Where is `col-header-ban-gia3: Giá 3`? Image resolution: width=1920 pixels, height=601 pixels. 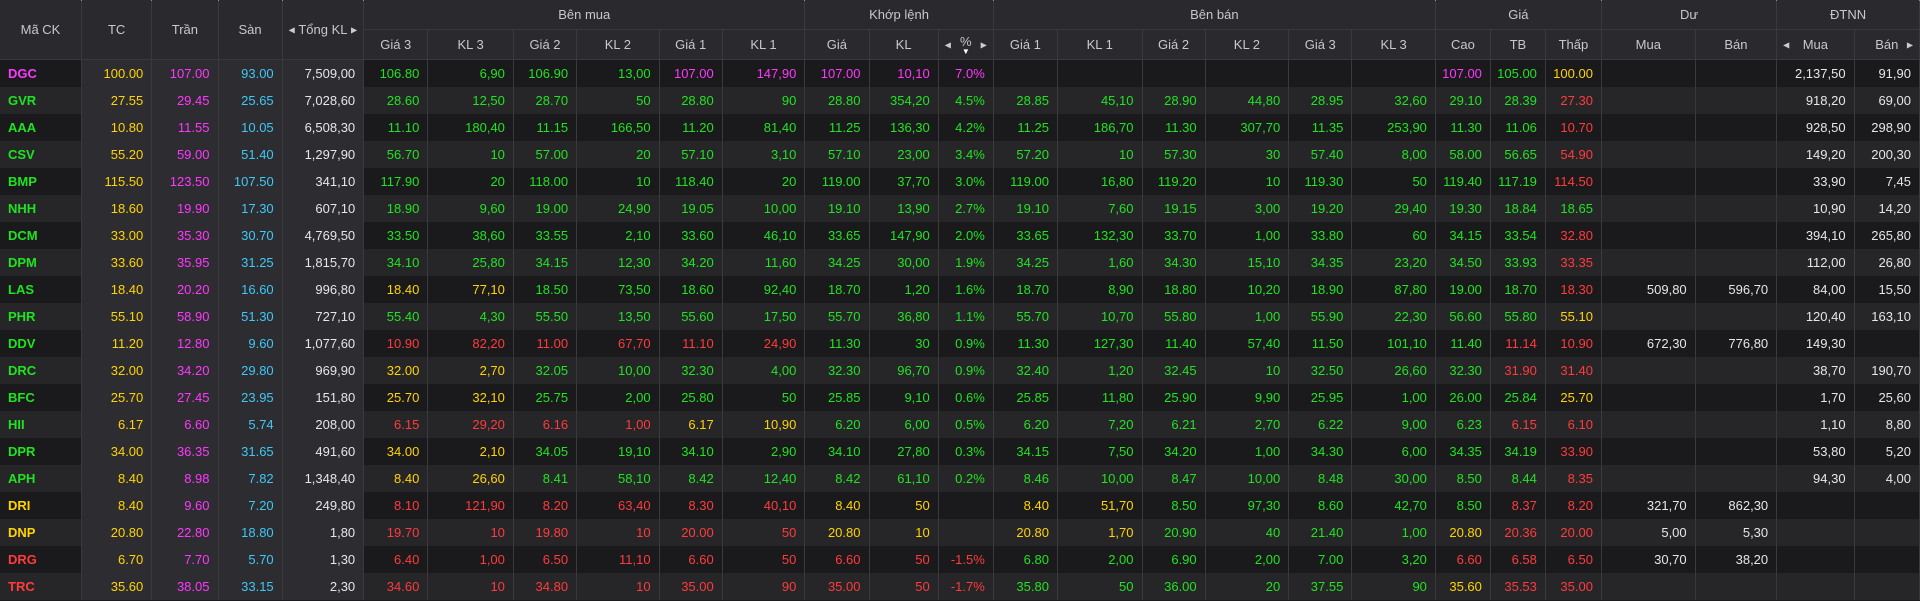
col-header-ban-gia3: Giá 3 is located at coordinates (1320, 44).